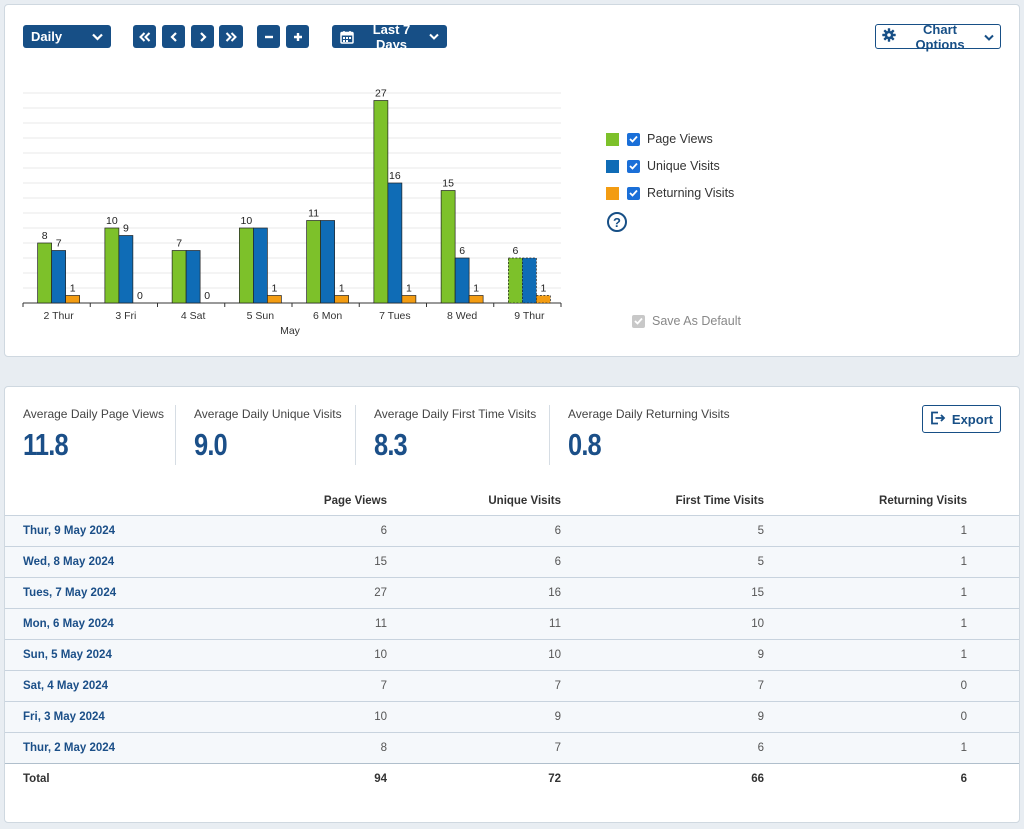  I want to click on save-as-default-label: Save As Default, so click(696, 321).